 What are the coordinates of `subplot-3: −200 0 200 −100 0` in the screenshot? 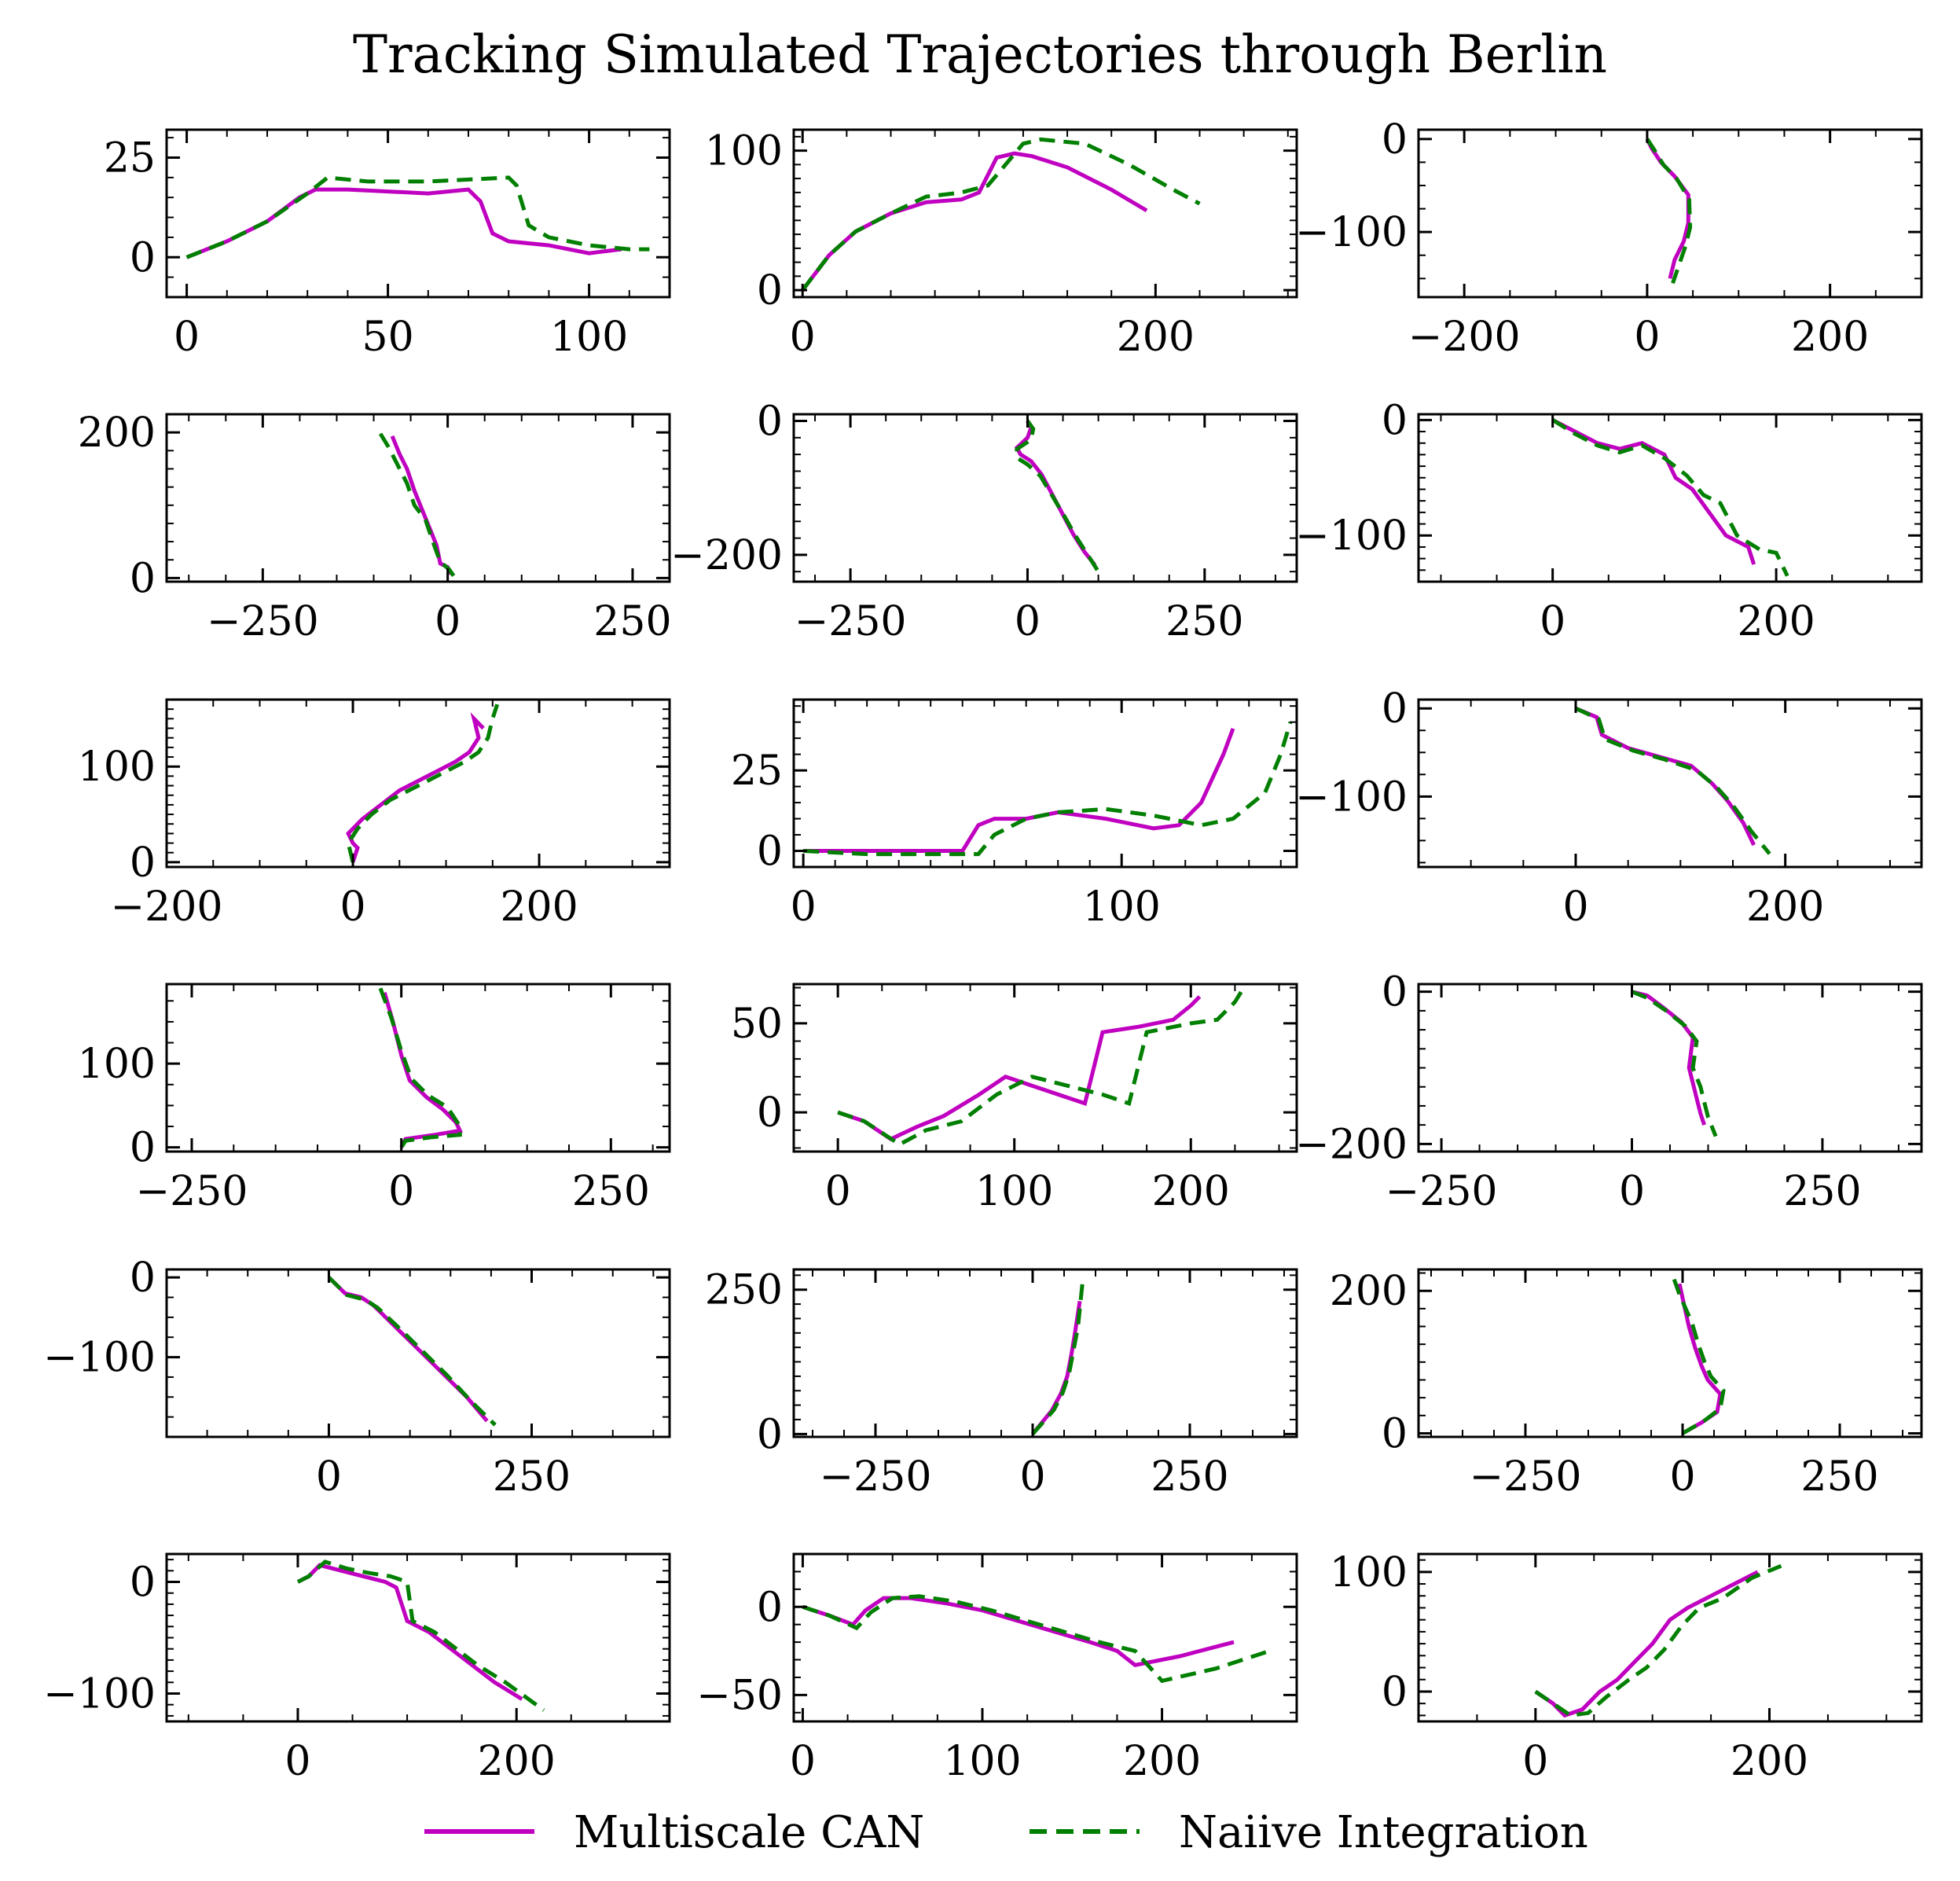 It's located at (1609, 238).